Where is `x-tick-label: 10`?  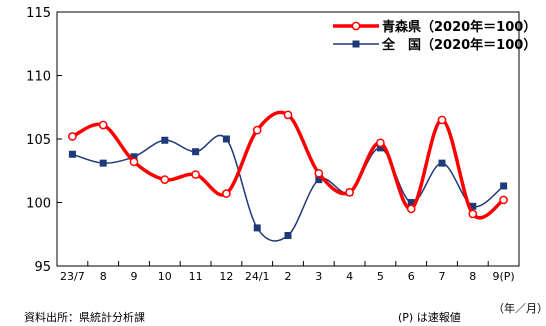
x-tick-label: 10 is located at coordinates (165, 276).